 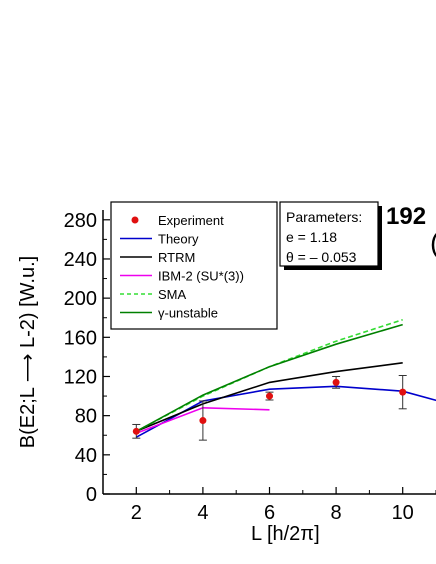 What do you see at coordinates (403, 513) in the screenshot?
I see `x-tick-label: 10` at bounding box center [403, 513].